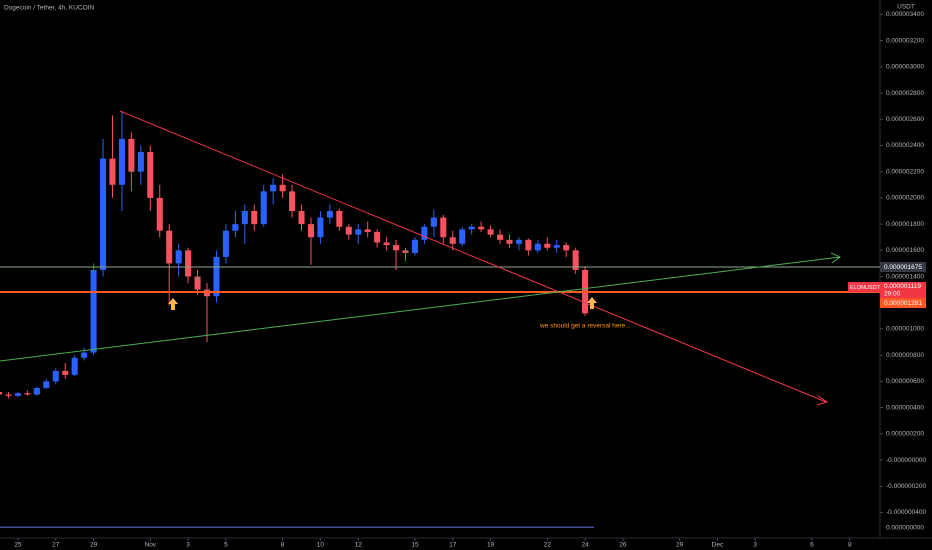 The width and height of the screenshot is (932, 550). I want to click on x-tick-label: 25, so click(18, 545).